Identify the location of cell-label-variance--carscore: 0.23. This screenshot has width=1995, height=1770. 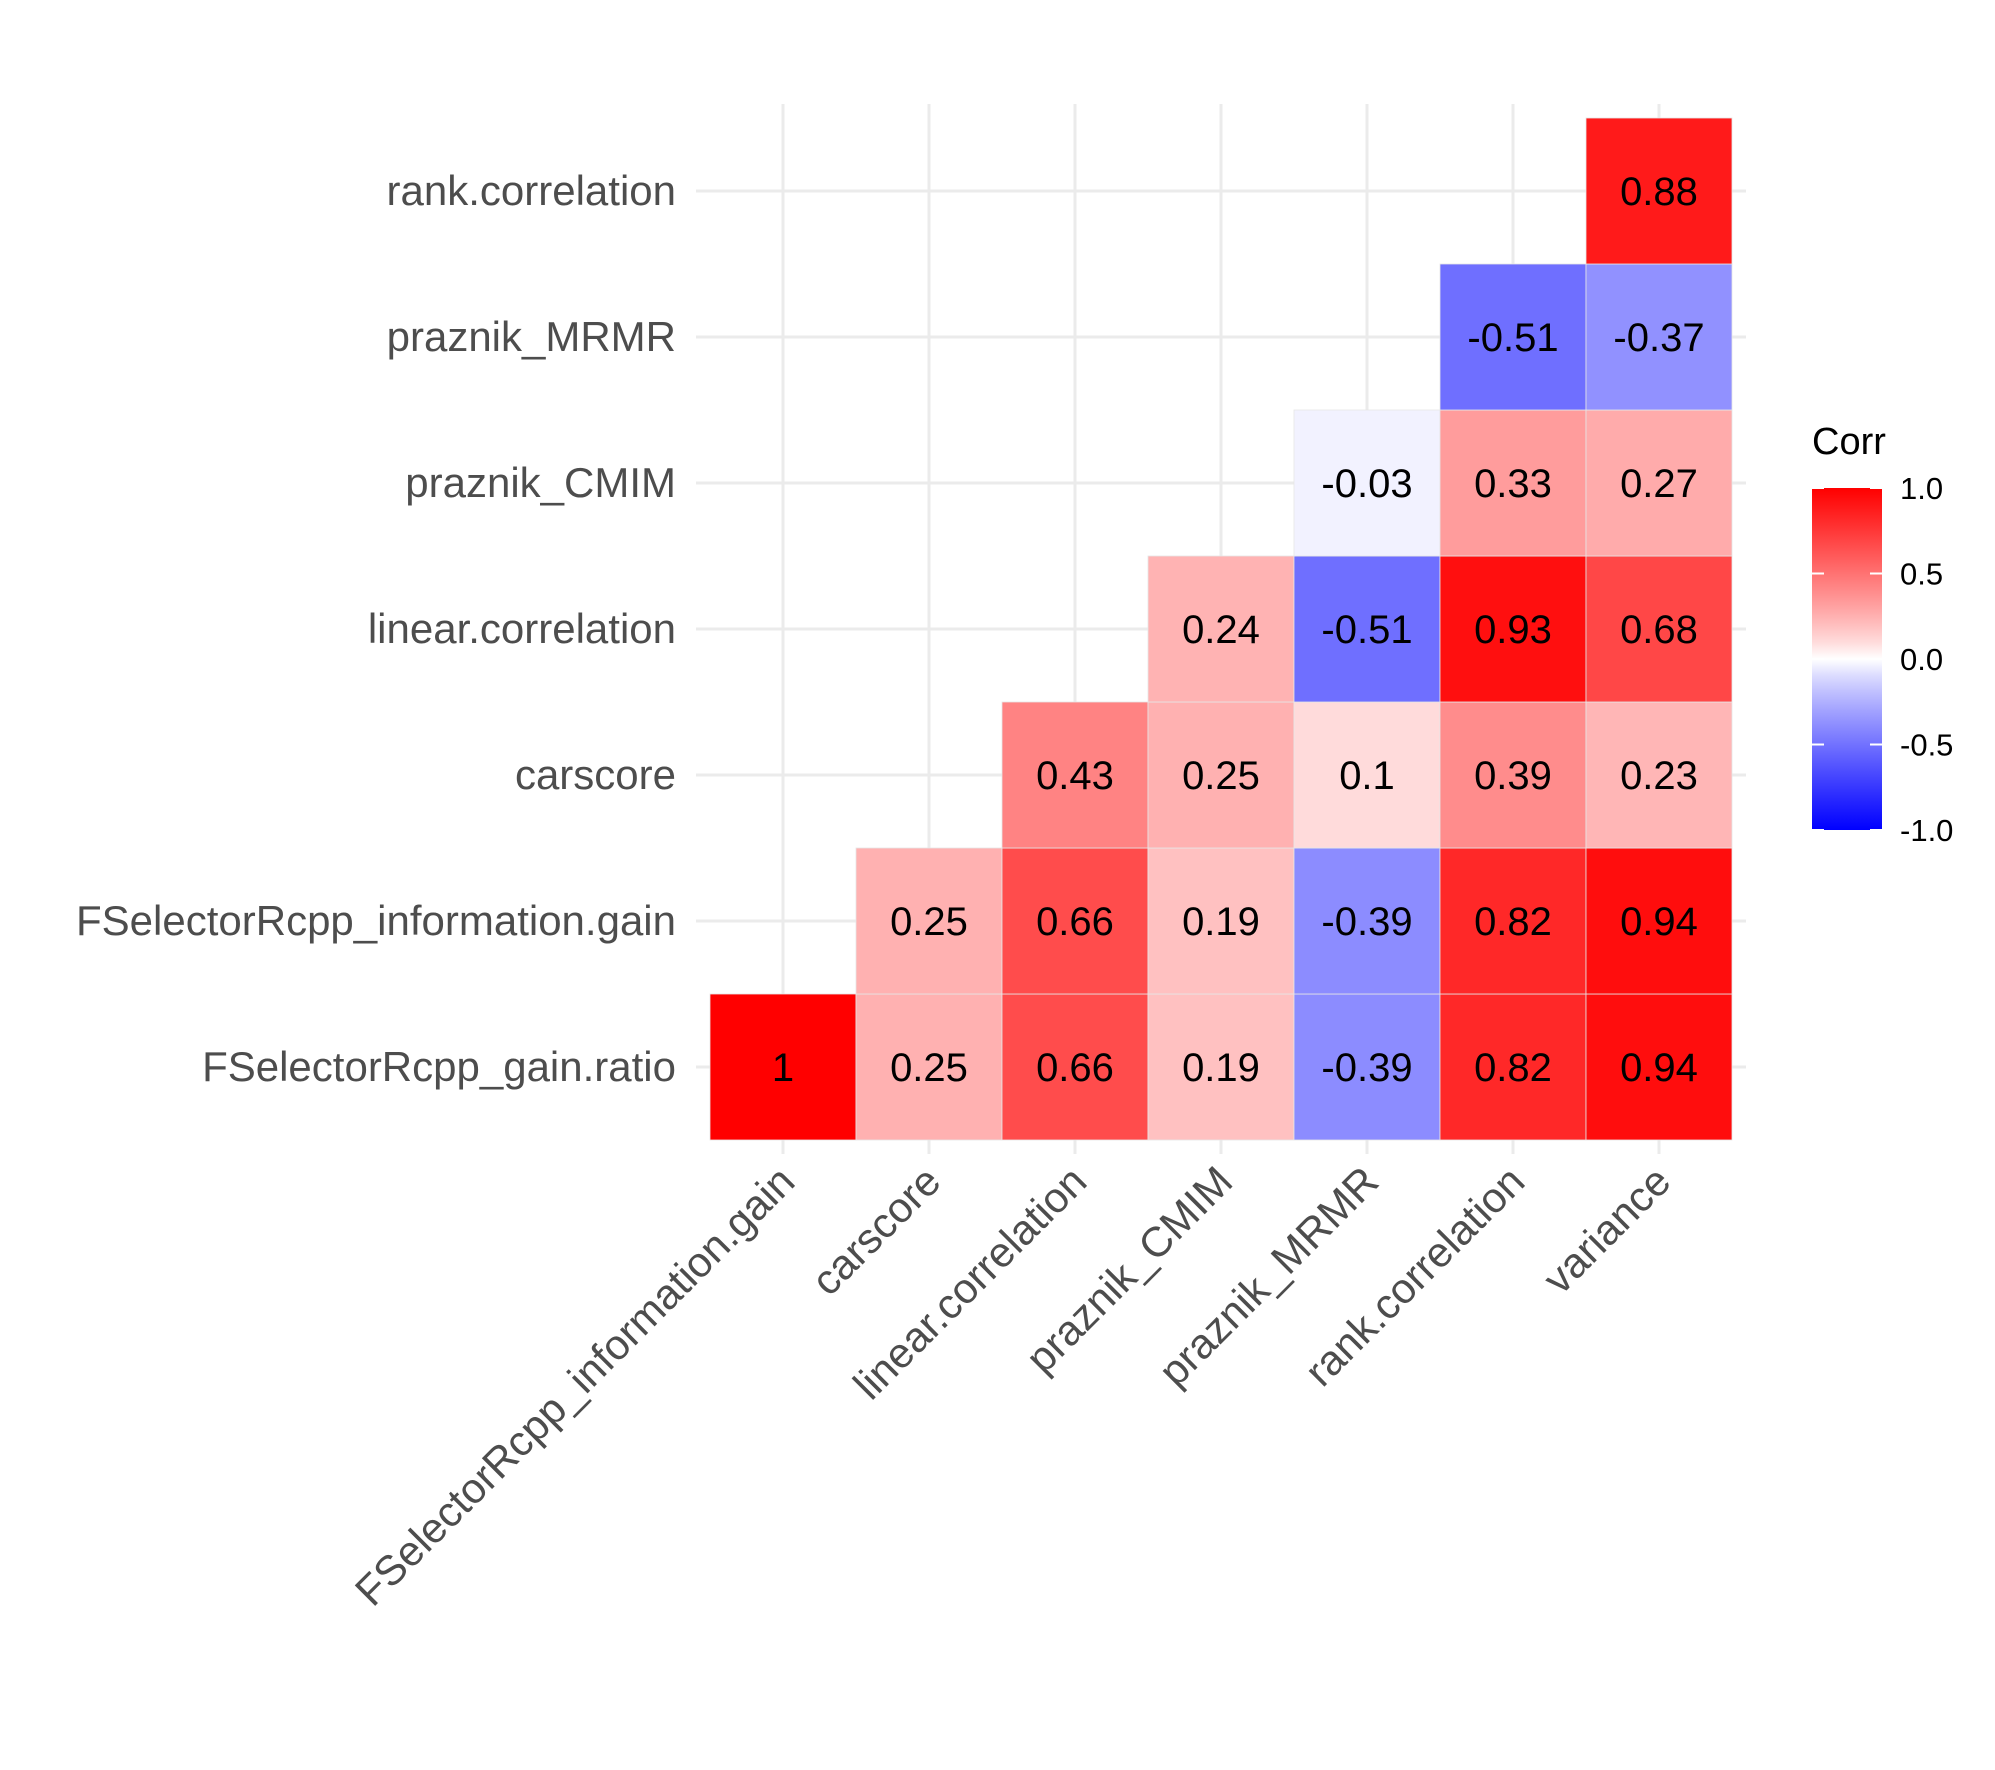
(1659, 776).